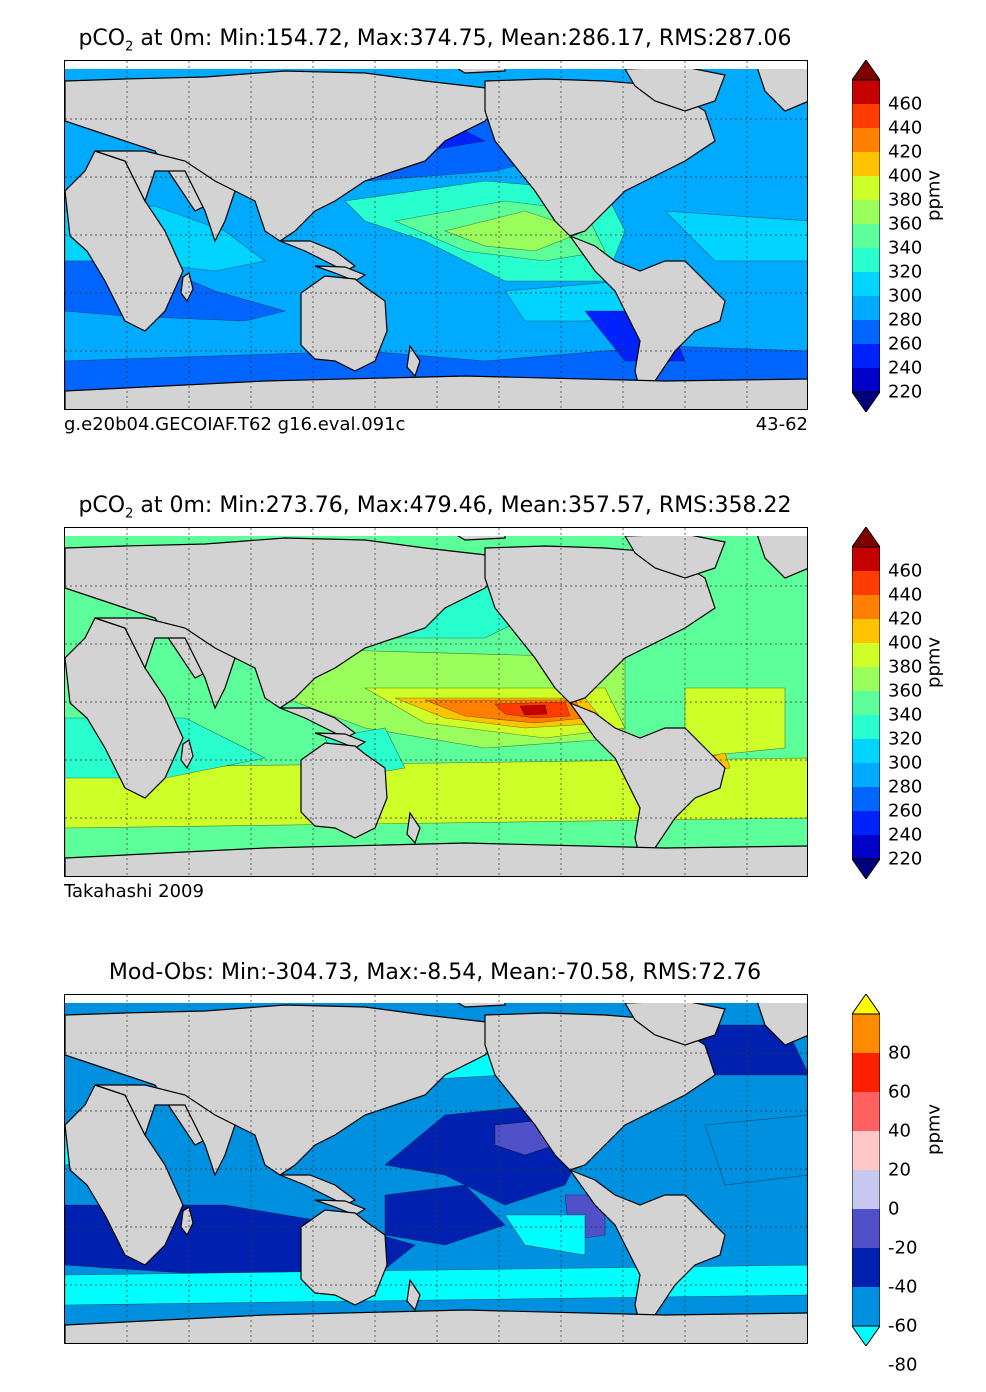 This screenshot has height=1392, width=986. What do you see at coordinates (905, 344) in the screenshot?
I see `colorbar-tick-label: 260` at bounding box center [905, 344].